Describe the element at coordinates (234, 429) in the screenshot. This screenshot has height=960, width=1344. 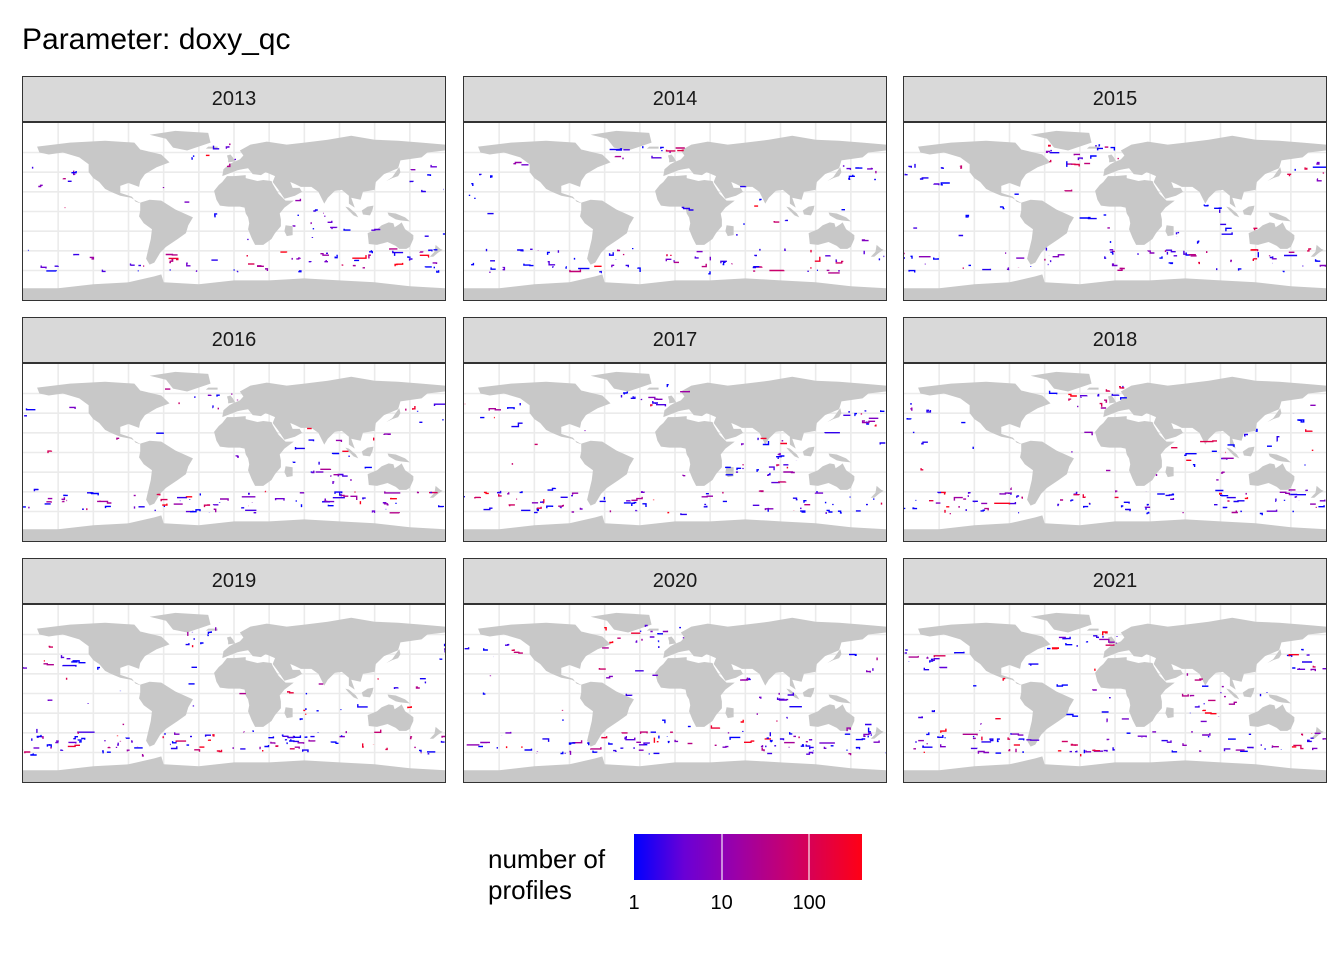
I see `facet-panel-2016: 2016` at that location.